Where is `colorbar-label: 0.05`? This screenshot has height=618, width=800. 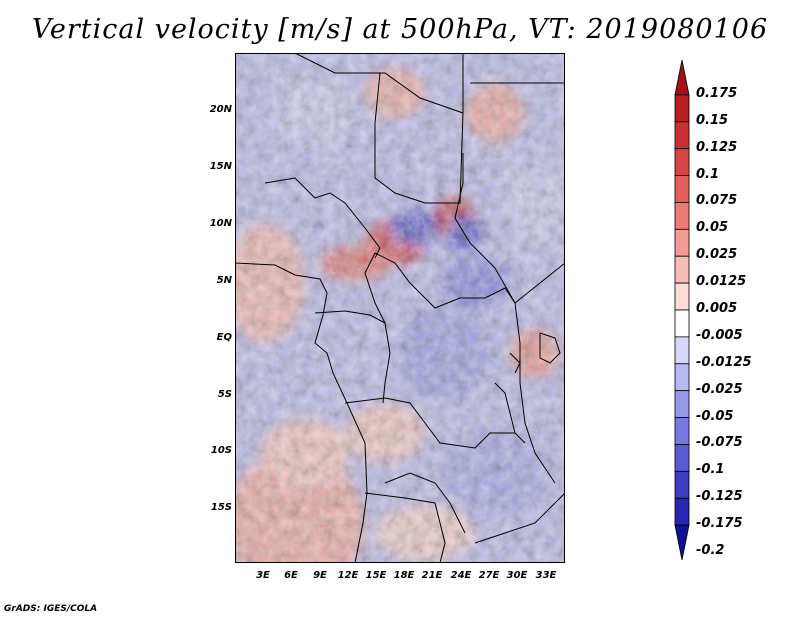 colorbar-label: 0.05 is located at coordinates (712, 228).